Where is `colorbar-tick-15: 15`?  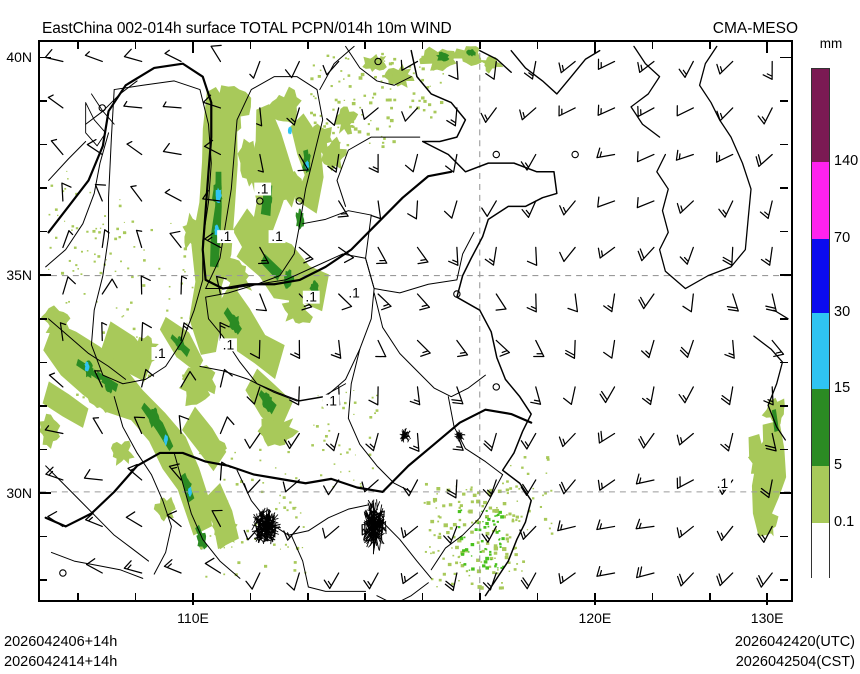
colorbar-tick-15: 15 is located at coordinates (842, 388).